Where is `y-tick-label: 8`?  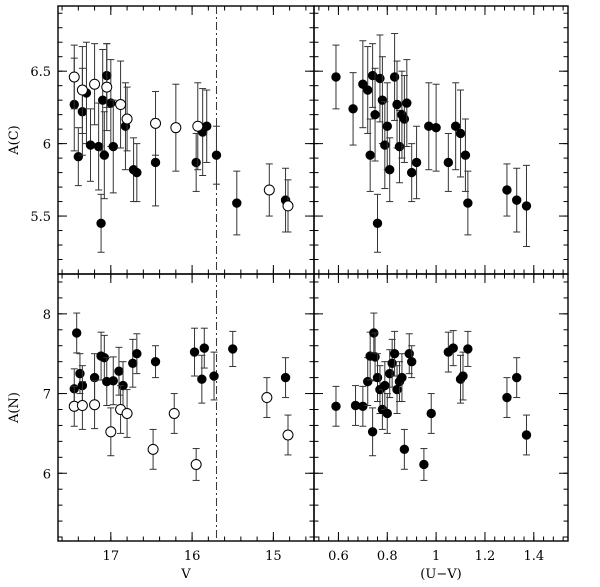
y-tick-label: 8 is located at coordinates (47, 315).